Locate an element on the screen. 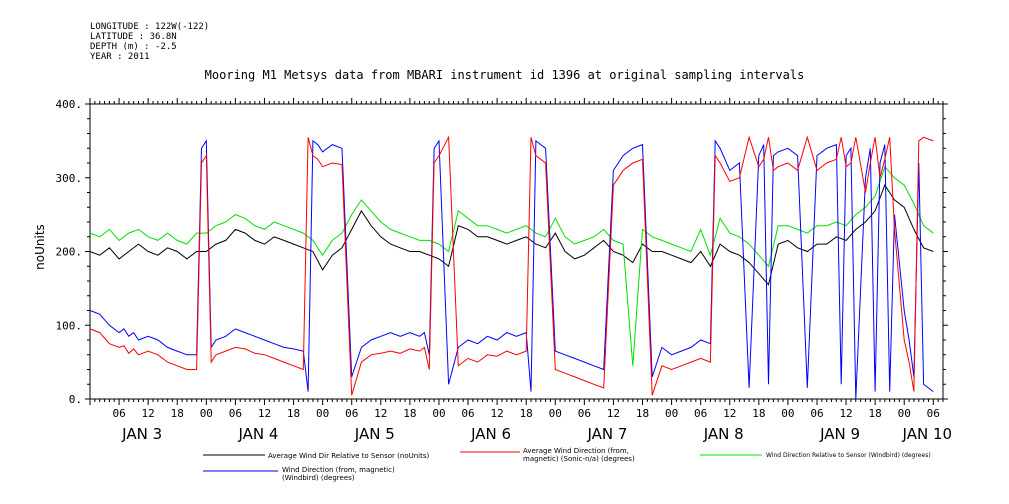  x-day-label: JAN 4 is located at coordinates (257, 434).